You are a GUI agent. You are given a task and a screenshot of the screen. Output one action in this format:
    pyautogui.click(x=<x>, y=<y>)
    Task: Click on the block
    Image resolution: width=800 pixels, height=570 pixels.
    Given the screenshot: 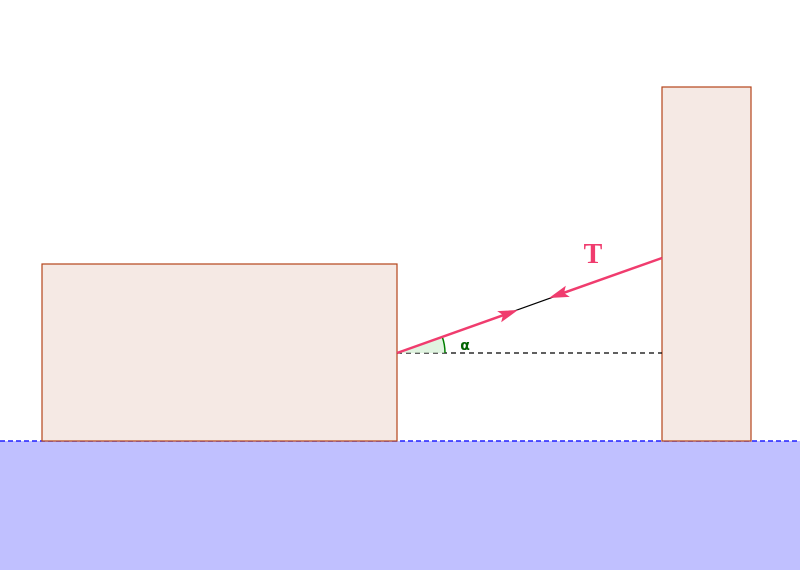 What is the action you would take?
    pyautogui.click(x=219, y=352)
    